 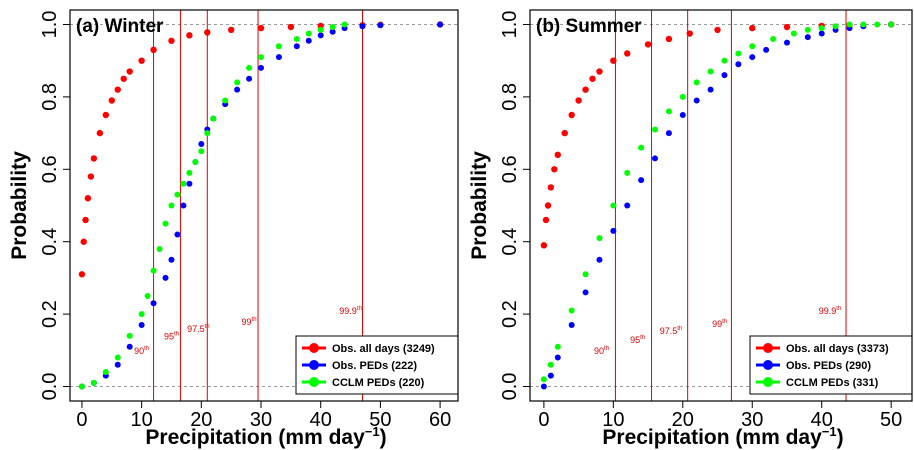 What do you see at coordinates (372, 431) in the screenshot?
I see `x-axis-title-sup: −1` at bounding box center [372, 431].